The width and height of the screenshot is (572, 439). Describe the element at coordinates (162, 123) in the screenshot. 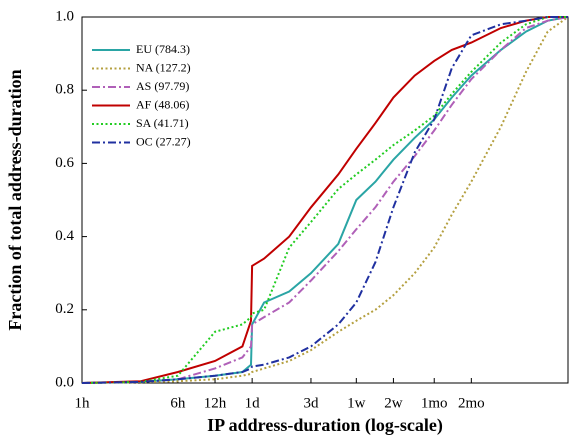

I see `legend-label: SA (41.71)` at that location.